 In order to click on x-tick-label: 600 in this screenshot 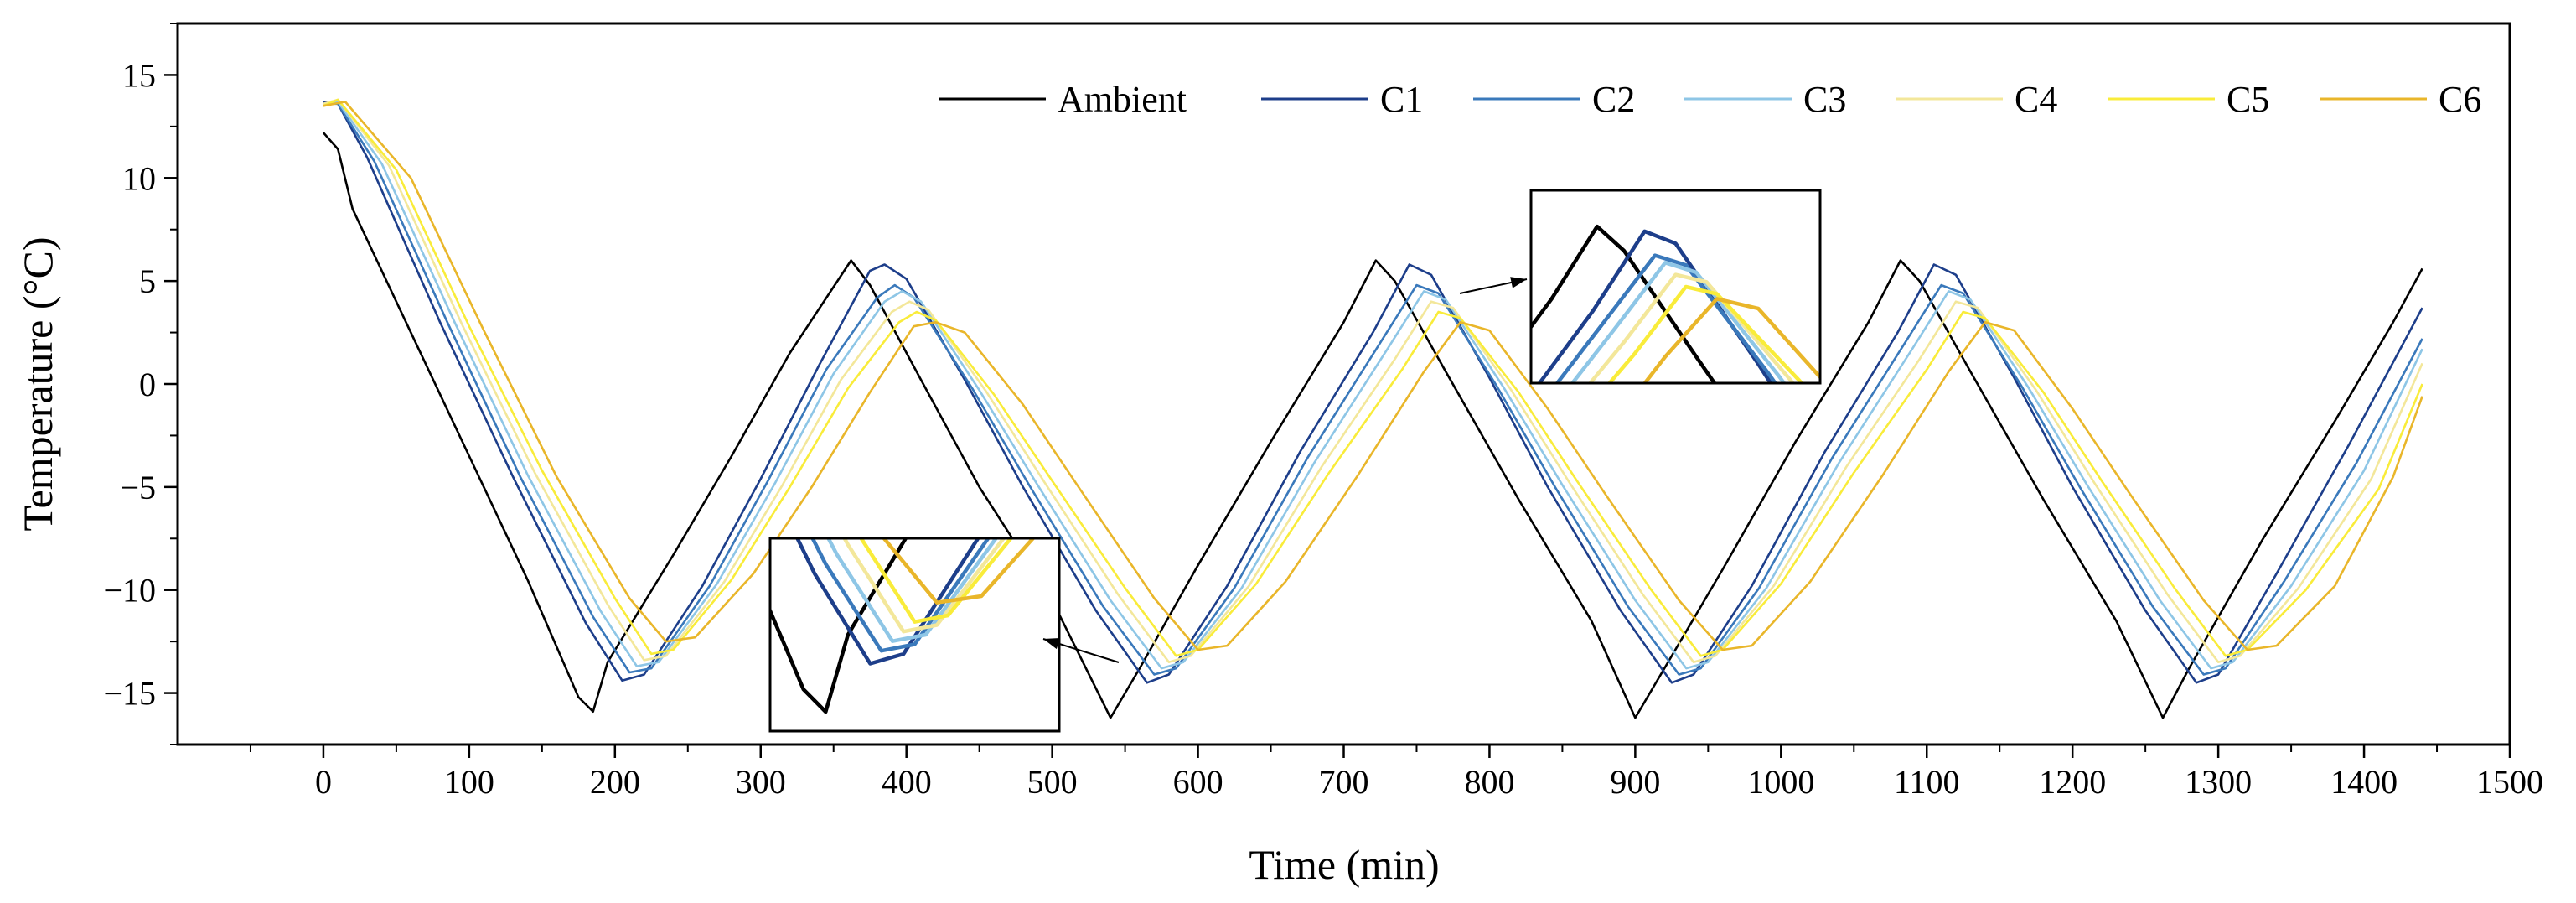, I will do `click(1198, 782)`.